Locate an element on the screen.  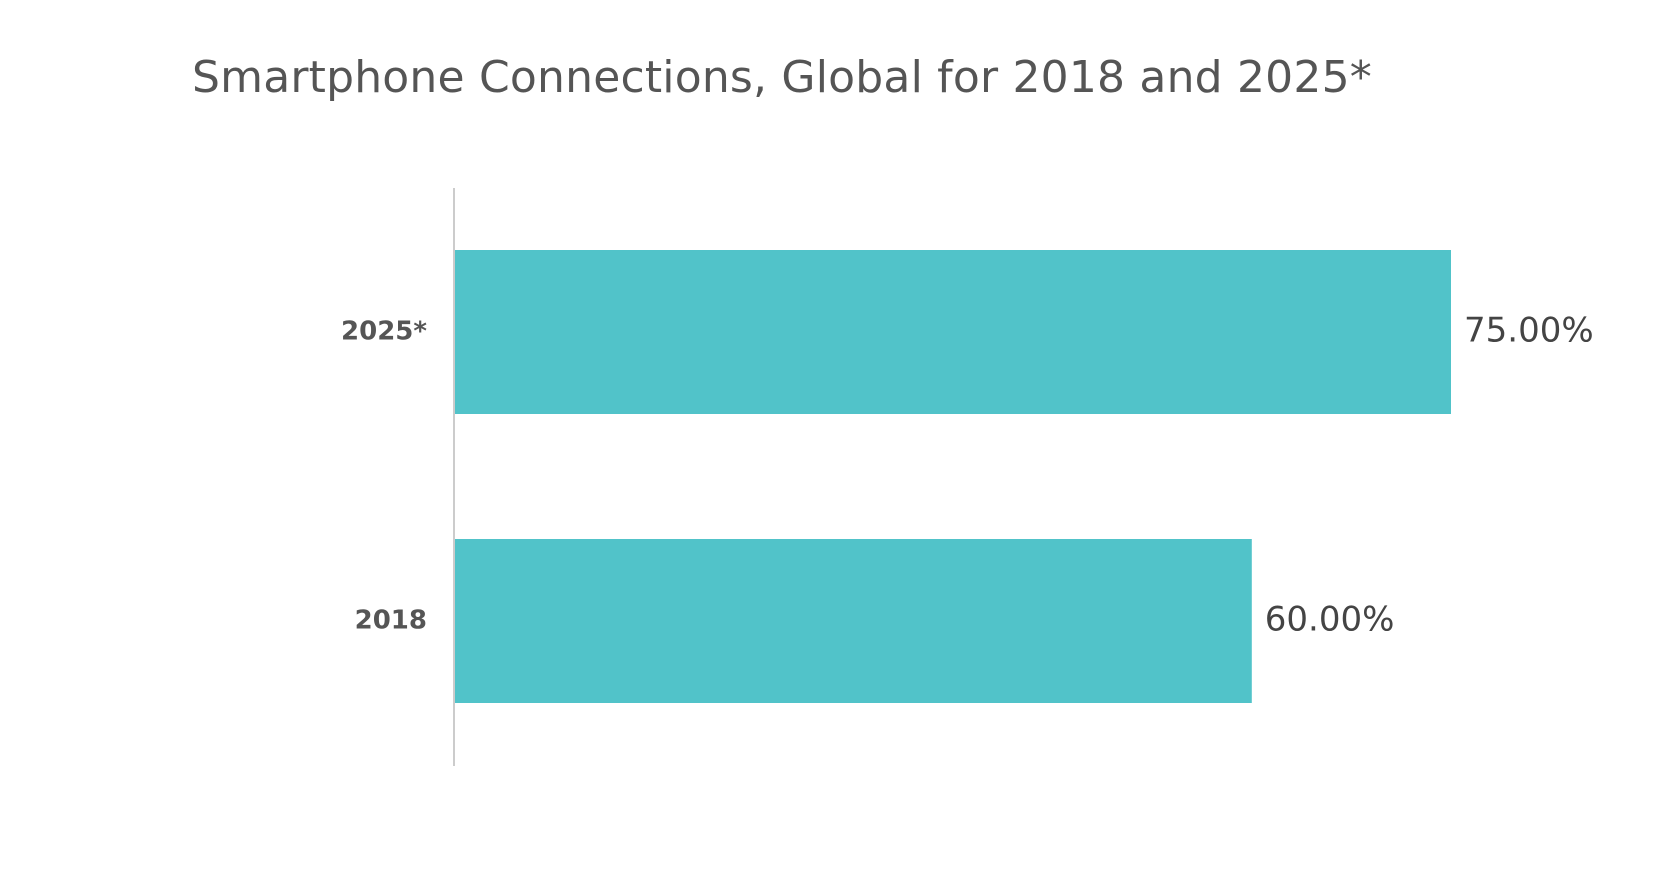
bar-2018 is located at coordinates (853, 621).